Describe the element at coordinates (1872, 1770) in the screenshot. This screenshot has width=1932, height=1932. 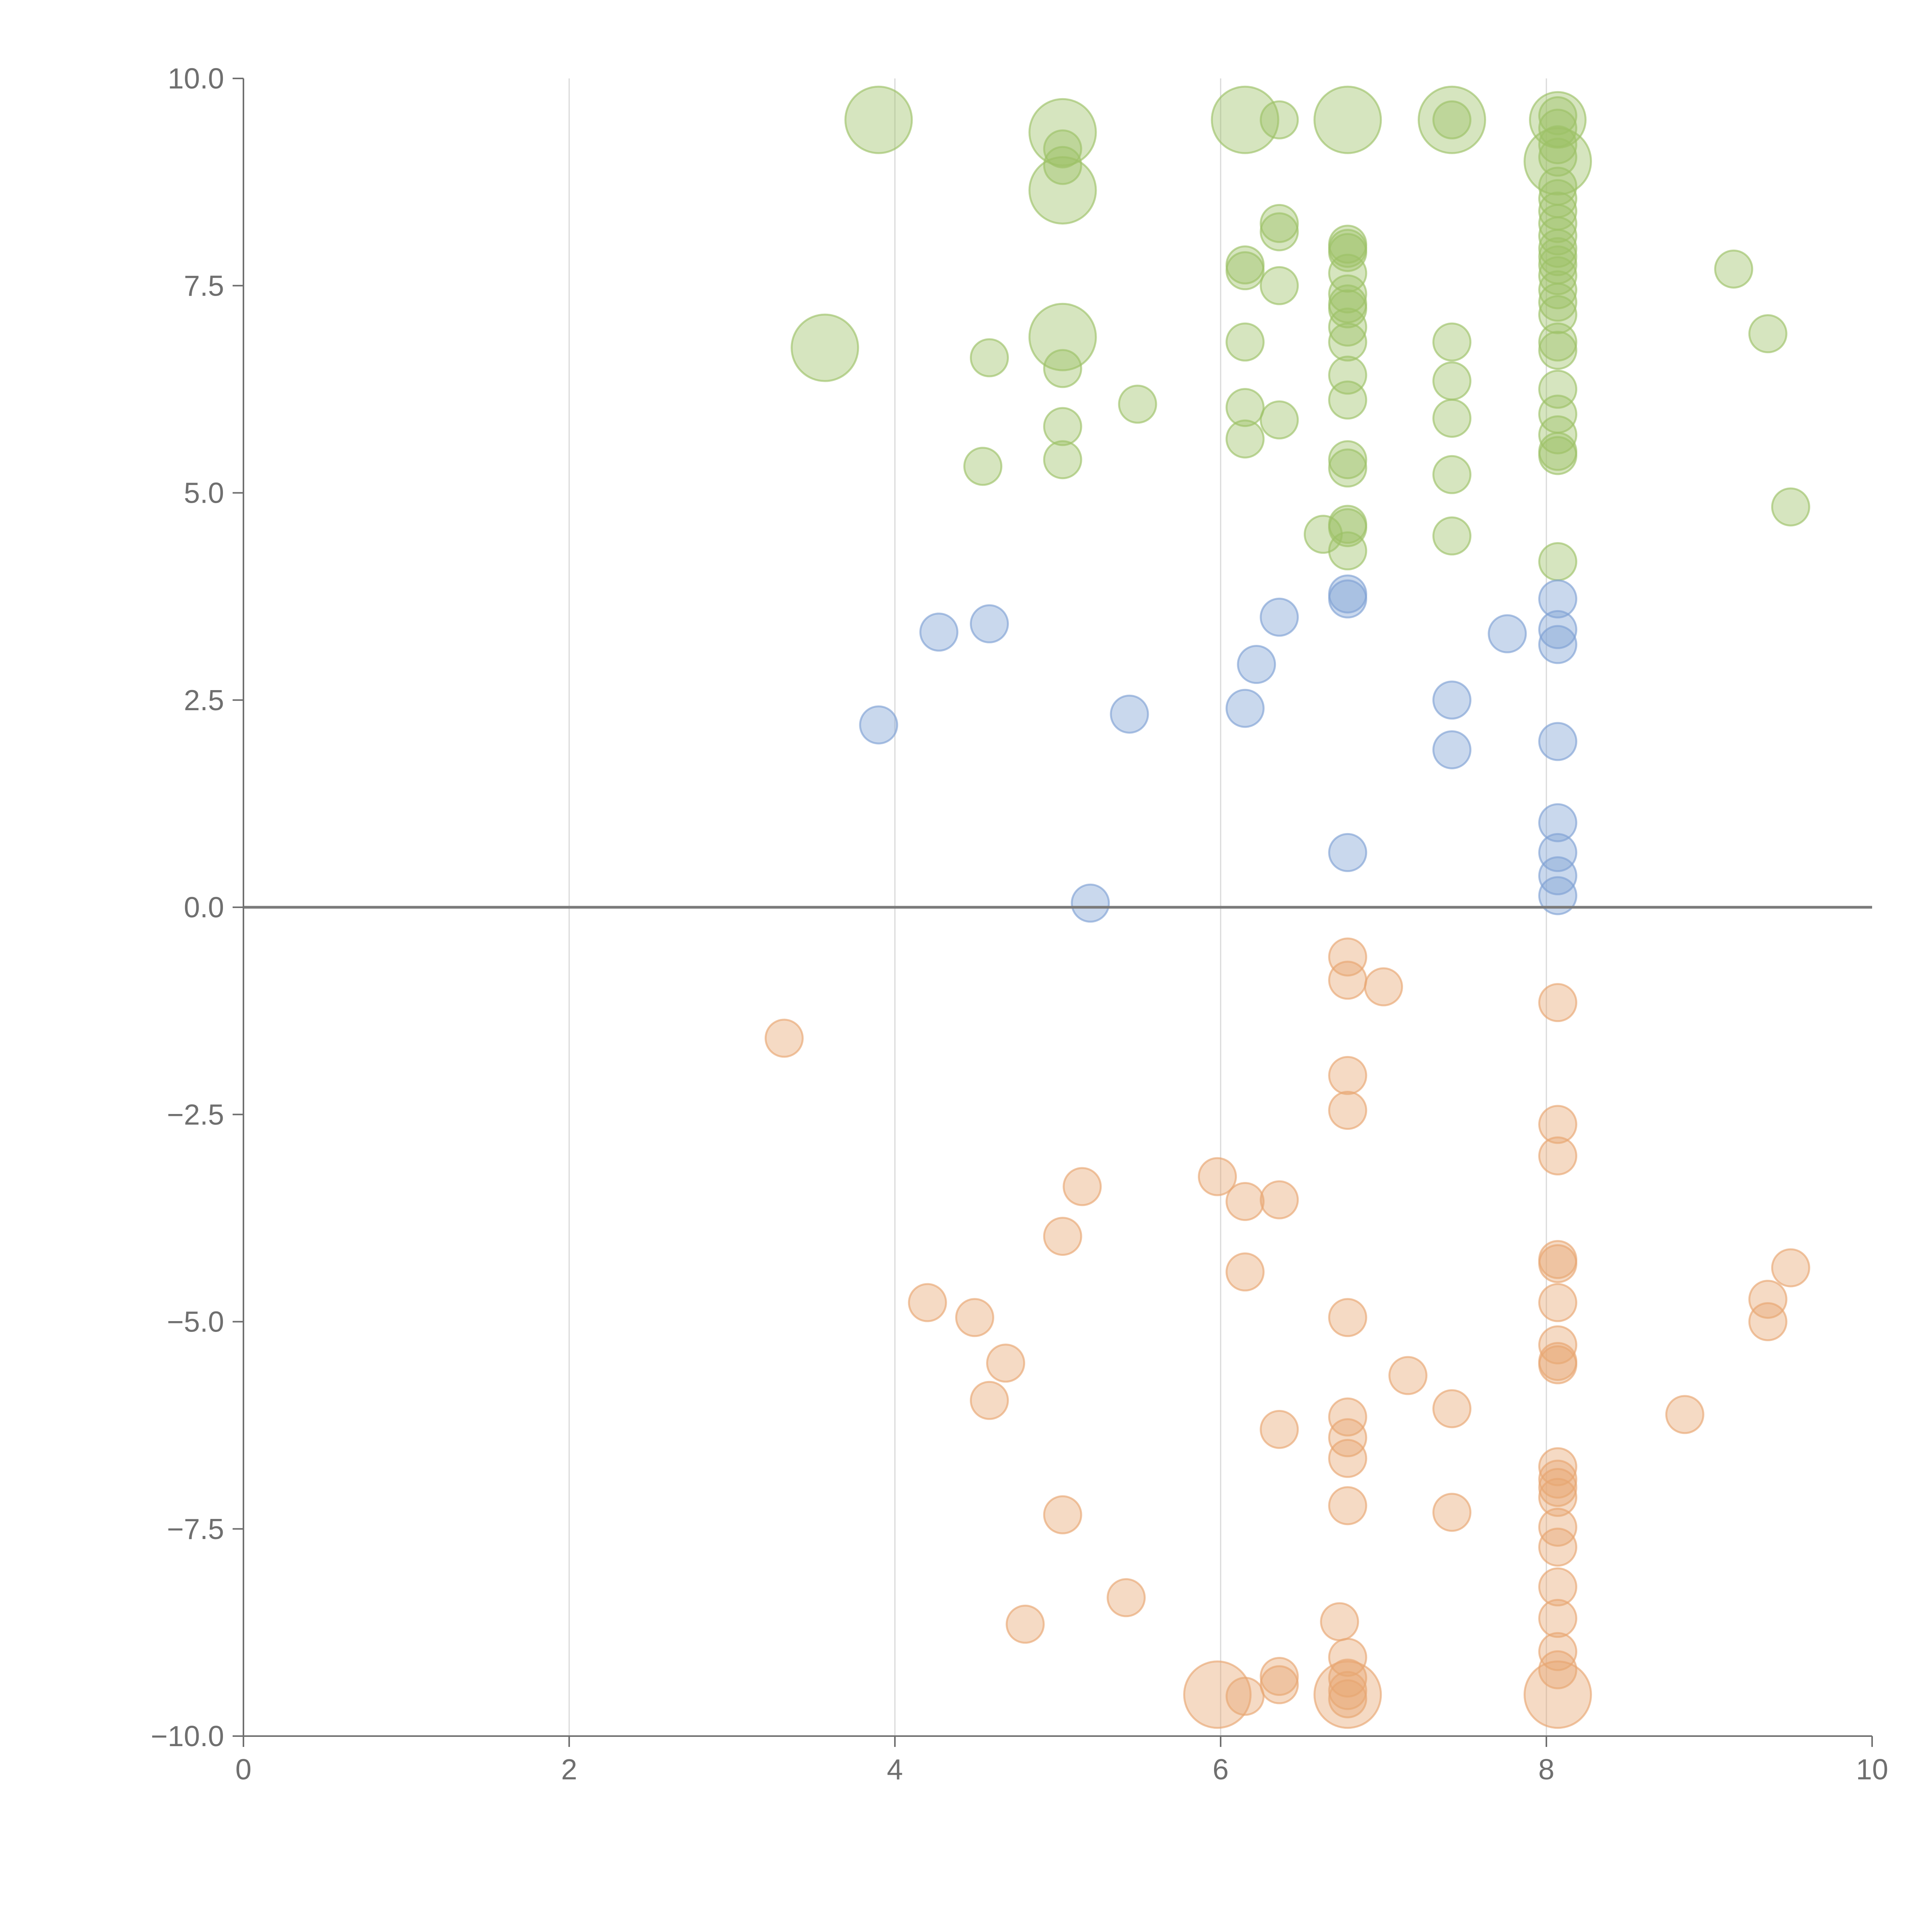
I see `x-tick-label: 10` at that location.